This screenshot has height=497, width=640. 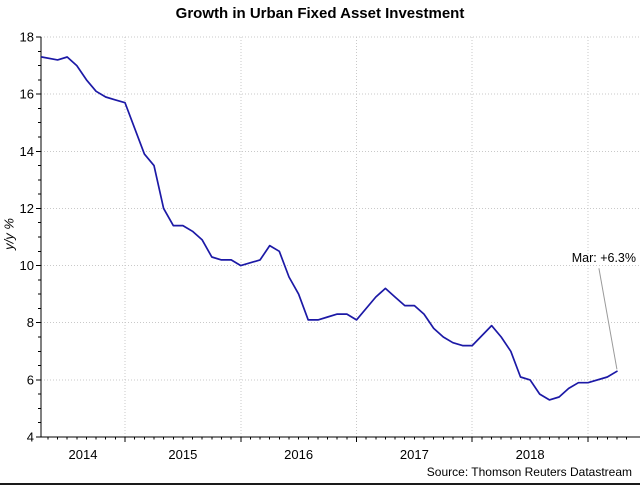 What do you see at coordinates (30, 322) in the screenshot?
I see `y-tick-label: 8` at bounding box center [30, 322].